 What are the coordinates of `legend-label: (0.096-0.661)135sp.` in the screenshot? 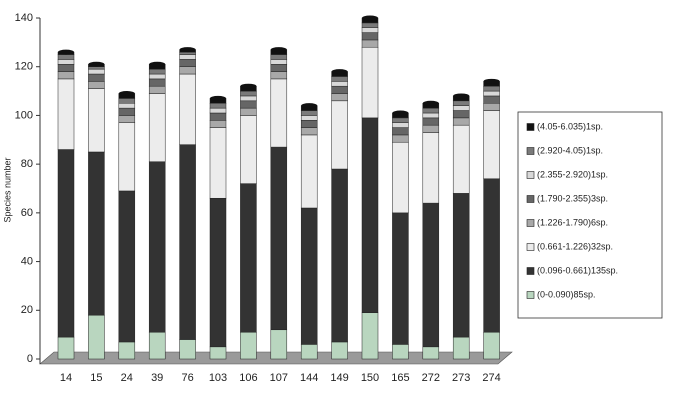 It's located at (577, 270).